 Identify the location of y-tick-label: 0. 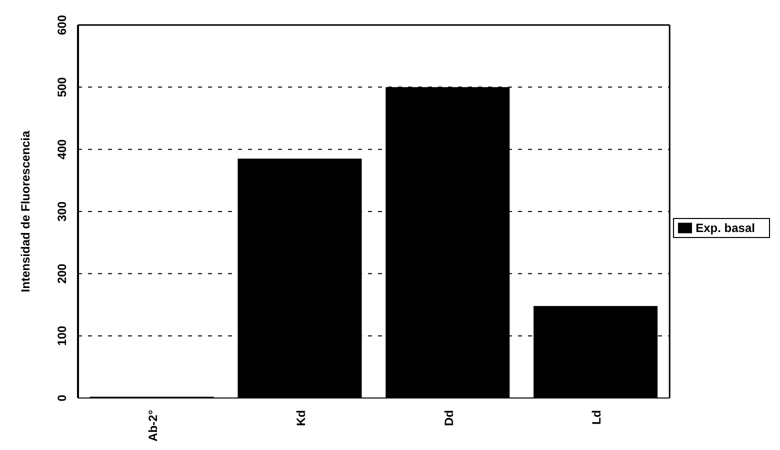
(62, 398).